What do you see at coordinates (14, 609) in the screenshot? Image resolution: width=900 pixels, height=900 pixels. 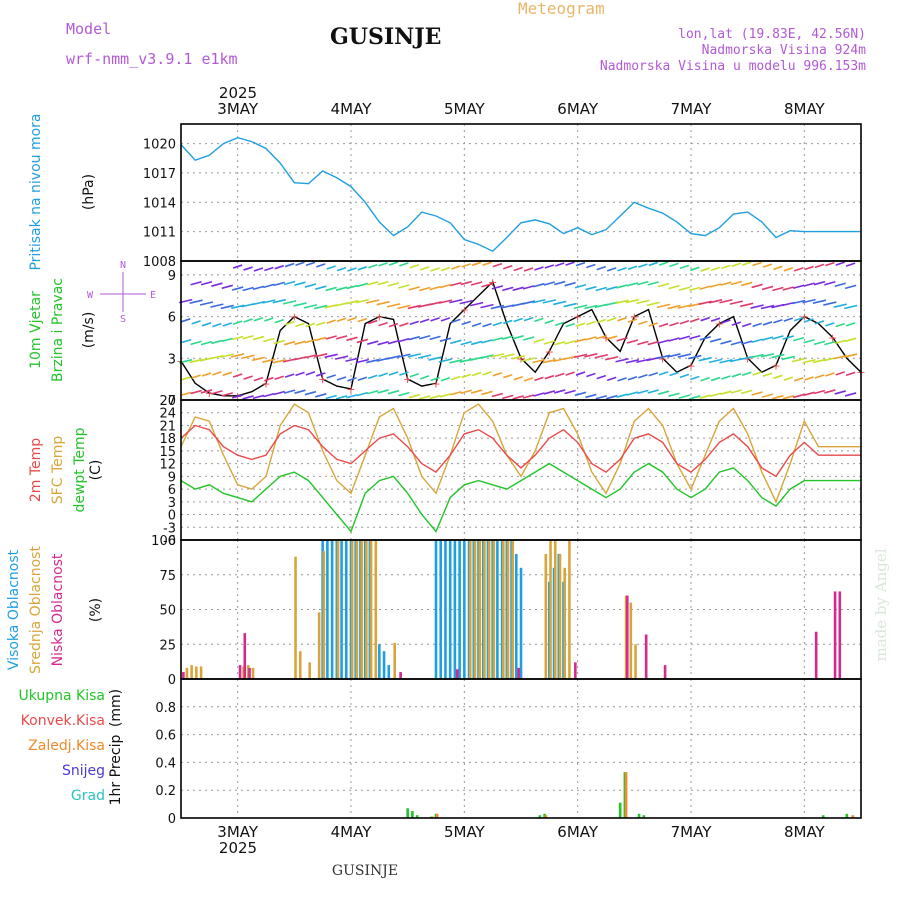 I see `cloud-ylabel: Visoka Oblacnost` at bounding box center [14, 609].